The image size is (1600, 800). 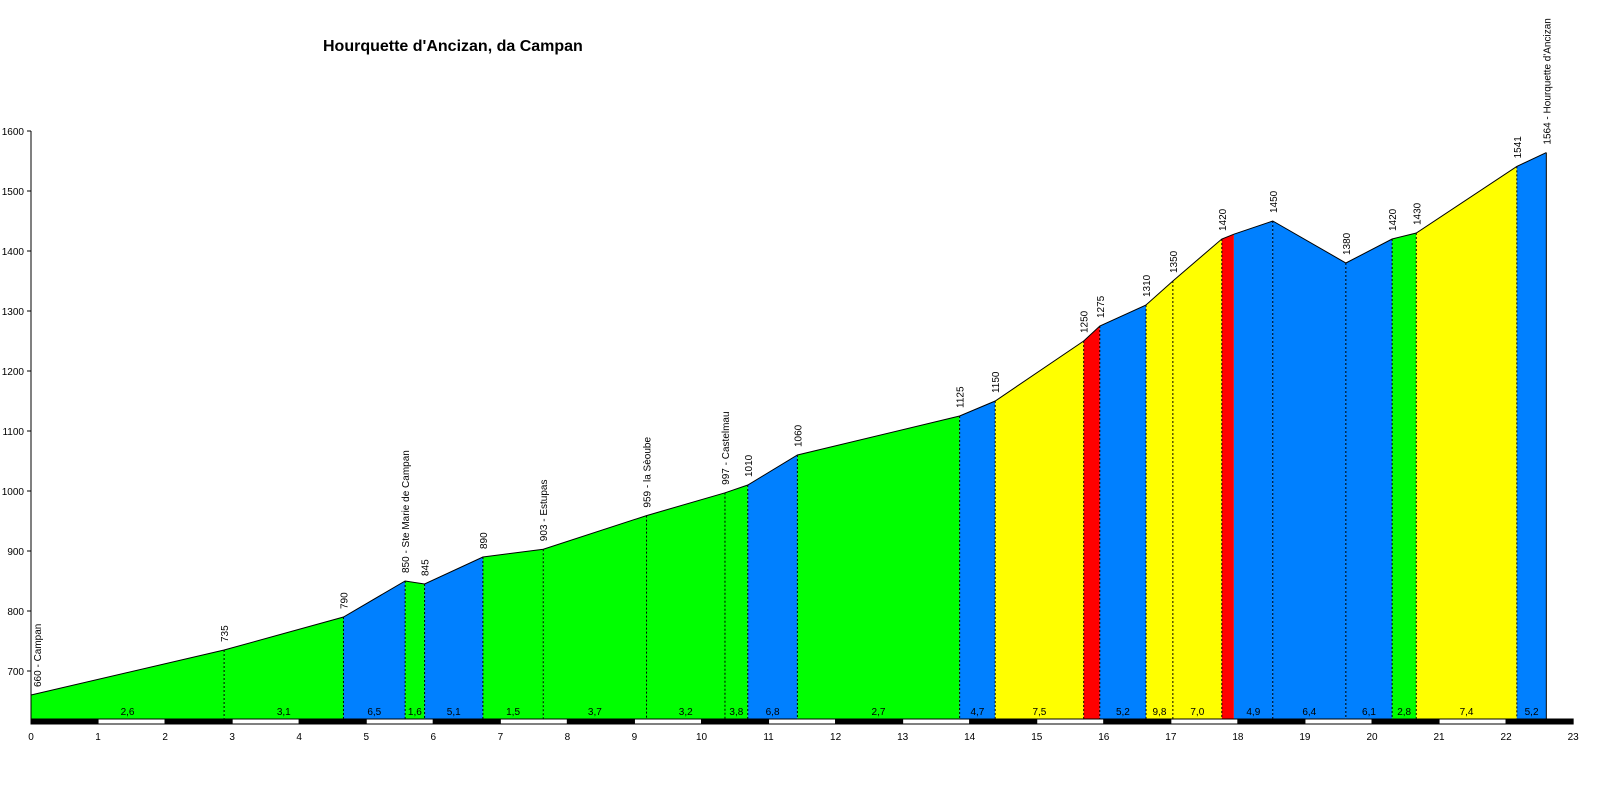 What do you see at coordinates (501, 737) in the screenshot?
I see `x-tick-label: 7` at bounding box center [501, 737].